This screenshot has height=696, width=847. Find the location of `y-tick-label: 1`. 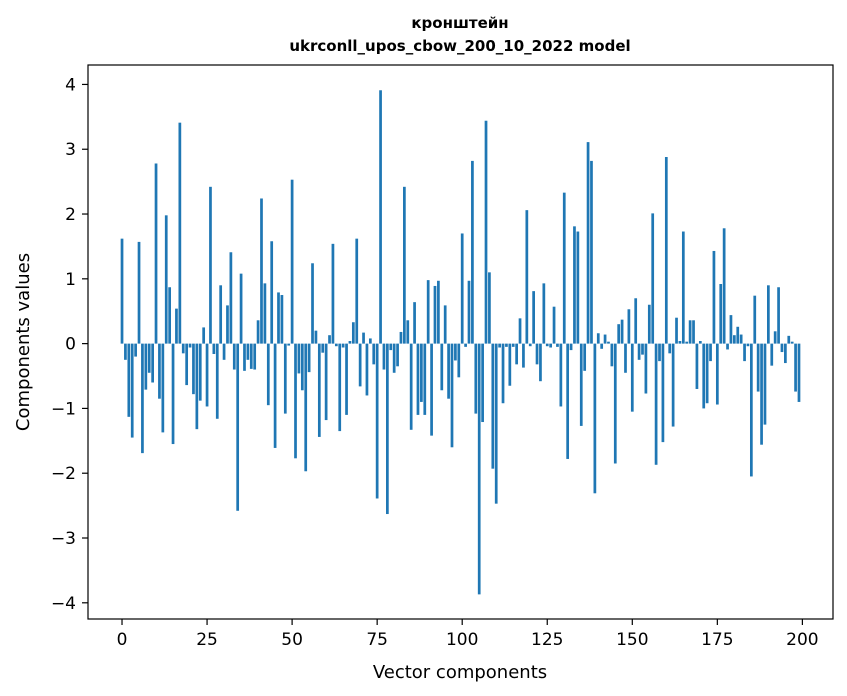

y-tick-label: 1 is located at coordinates (70, 280).